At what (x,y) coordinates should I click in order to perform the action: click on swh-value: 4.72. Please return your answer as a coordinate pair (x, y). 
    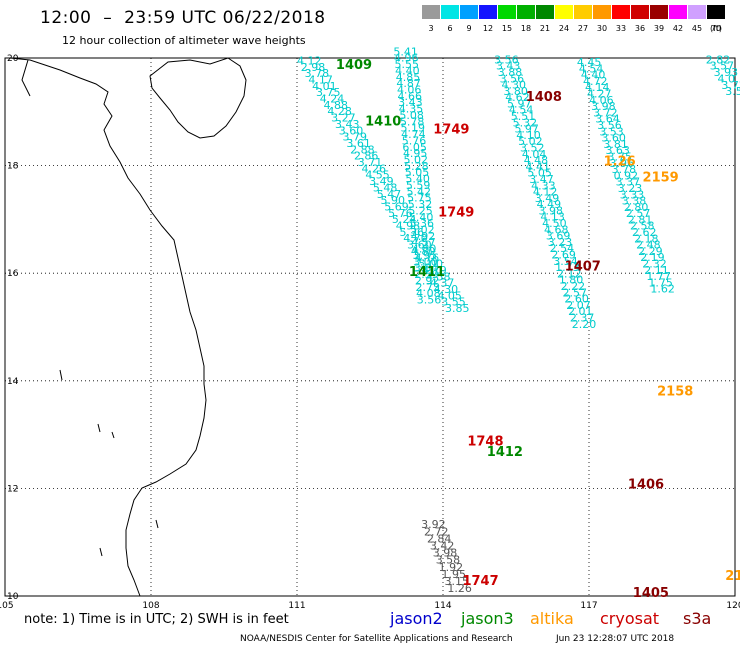
    Looking at the image, I should click on (595, 81).